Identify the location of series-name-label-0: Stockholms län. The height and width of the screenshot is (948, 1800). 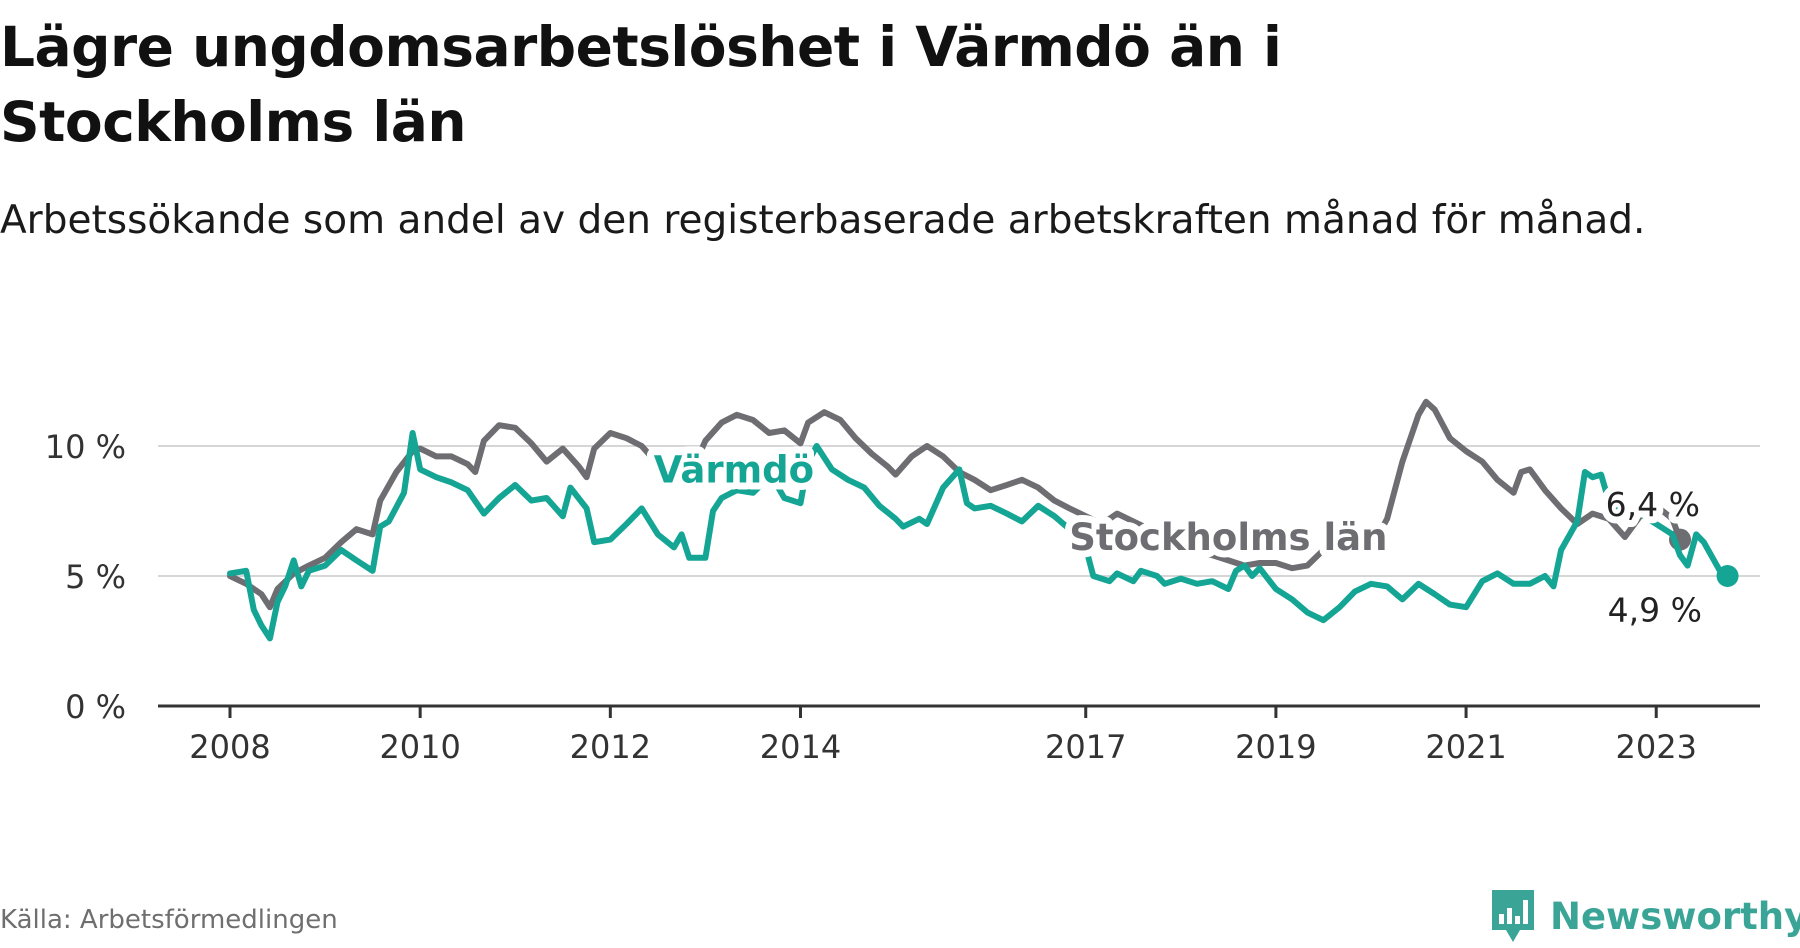
(1228, 537).